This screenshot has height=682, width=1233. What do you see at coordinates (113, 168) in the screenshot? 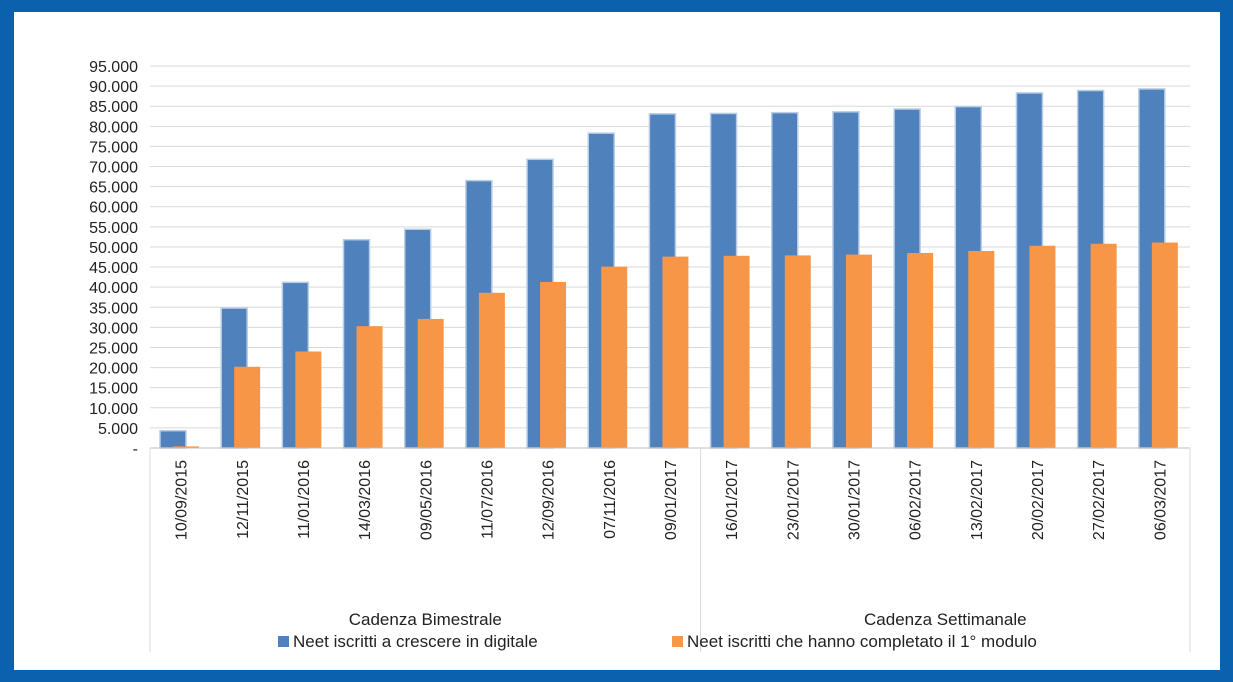
I see `y-tick-label: 70.000` at bounding box center [113, 168].